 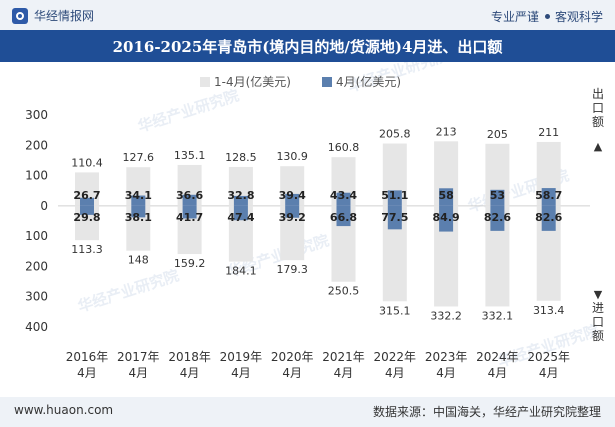 What do you see at coordinates (138, 357) in the screenshot?
I see `x-tick-label-line: 2017年` at bounding box center [138, 357].